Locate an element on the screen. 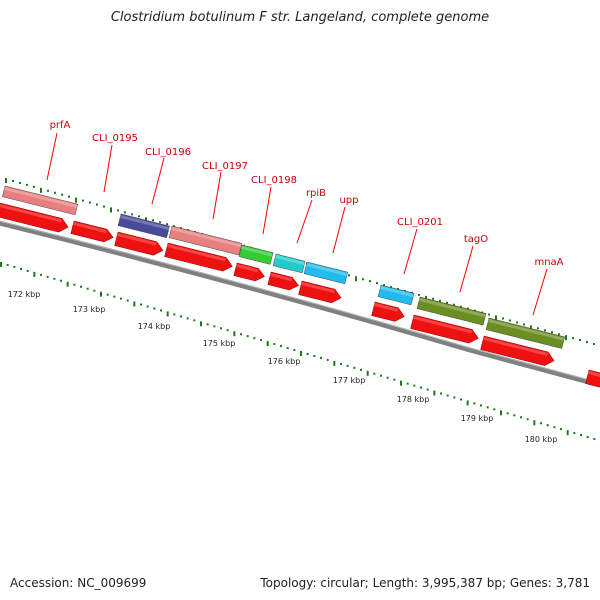 The height and width of the screenshot is (600, 600). gene-feature-block is located at coordinates (525, 333).